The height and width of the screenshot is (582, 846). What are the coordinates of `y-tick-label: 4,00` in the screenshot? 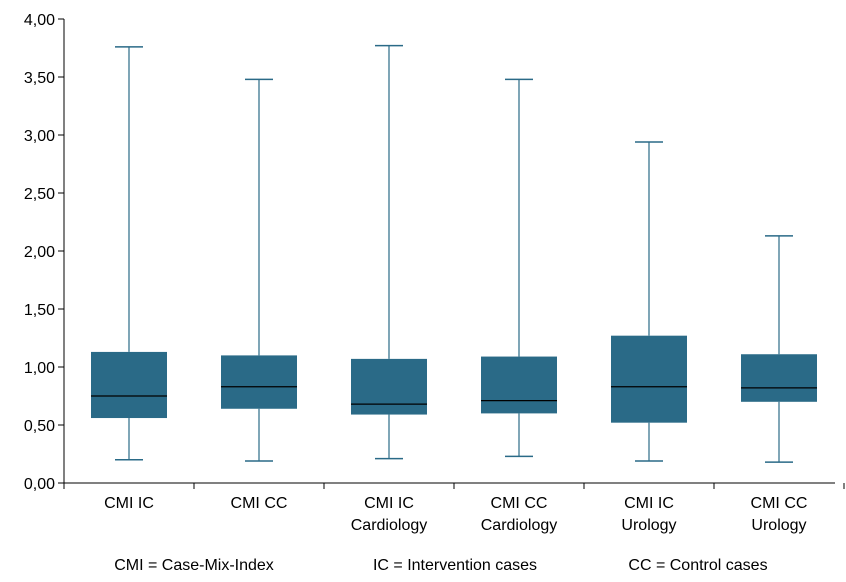 It's located at (39, 20).